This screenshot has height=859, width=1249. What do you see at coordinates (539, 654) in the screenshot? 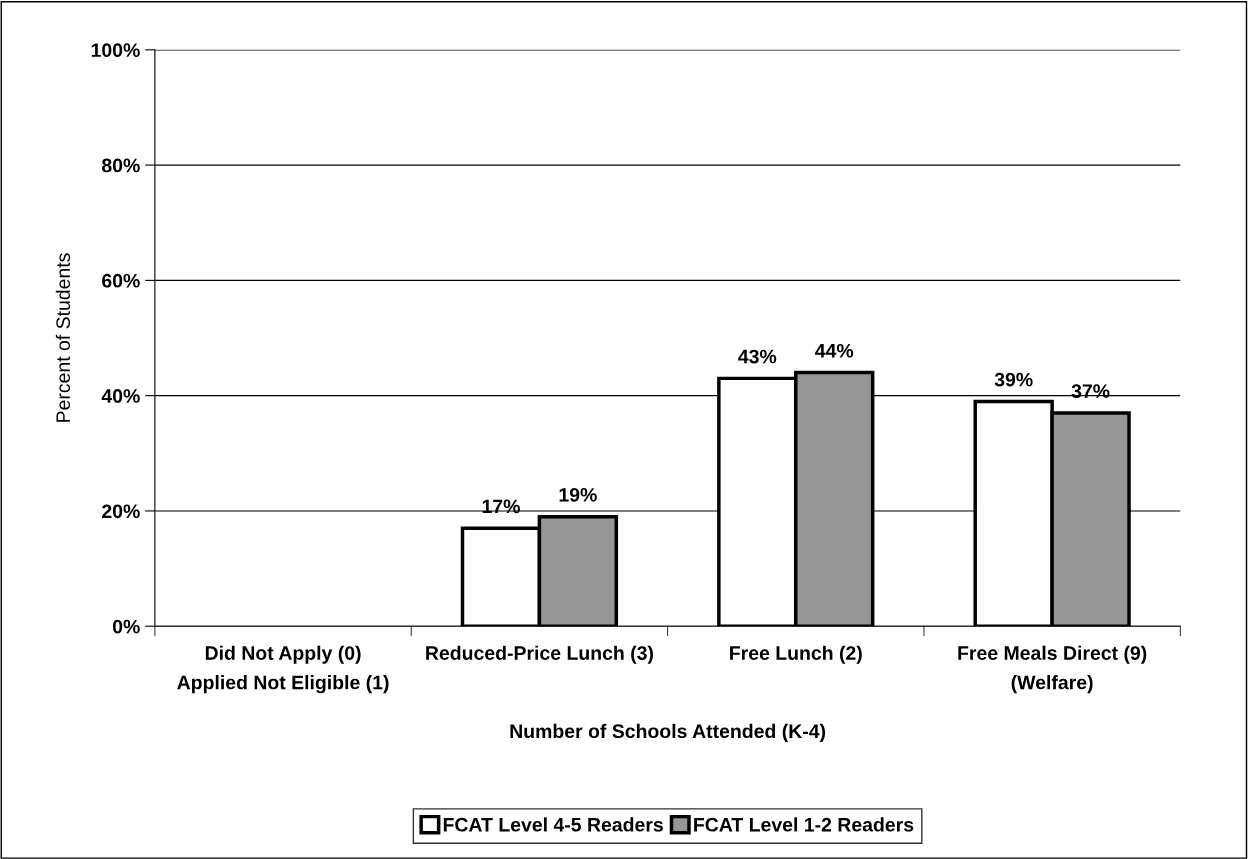
I see `x-tick-label: Reduced-Price Lunch (3)` at bounding box center [539, 654].